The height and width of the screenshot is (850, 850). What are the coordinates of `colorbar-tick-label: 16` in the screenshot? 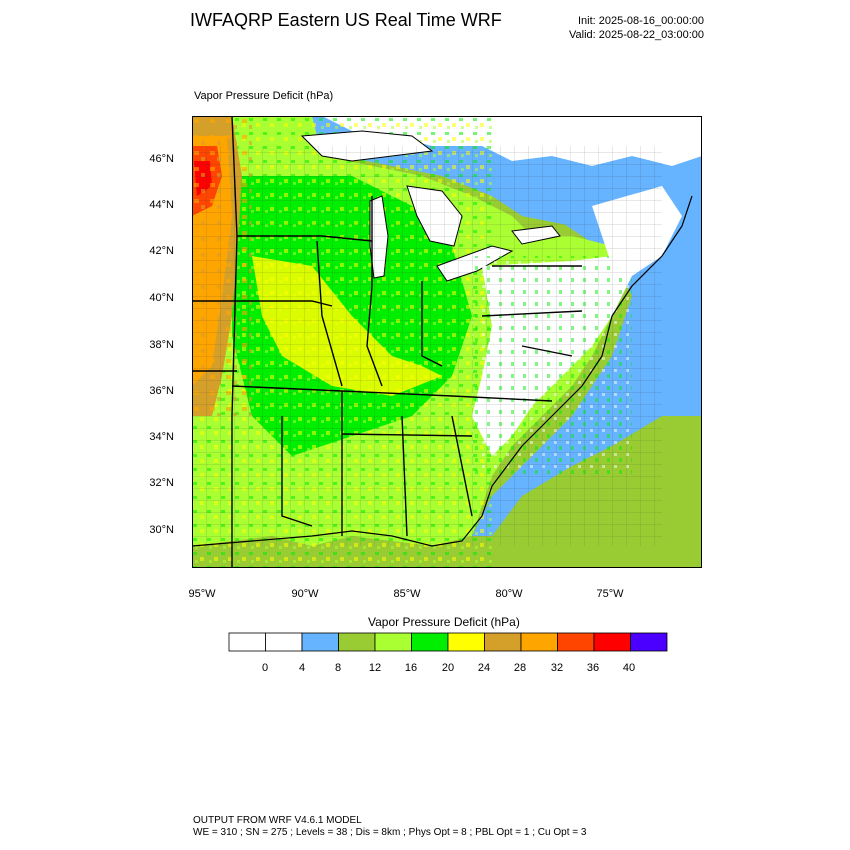 It's located at (411, 668).